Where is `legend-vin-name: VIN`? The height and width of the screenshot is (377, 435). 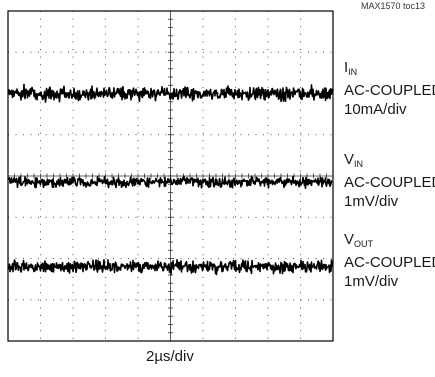
legend-vin-name: VIN is located at coordinates (354, 160).